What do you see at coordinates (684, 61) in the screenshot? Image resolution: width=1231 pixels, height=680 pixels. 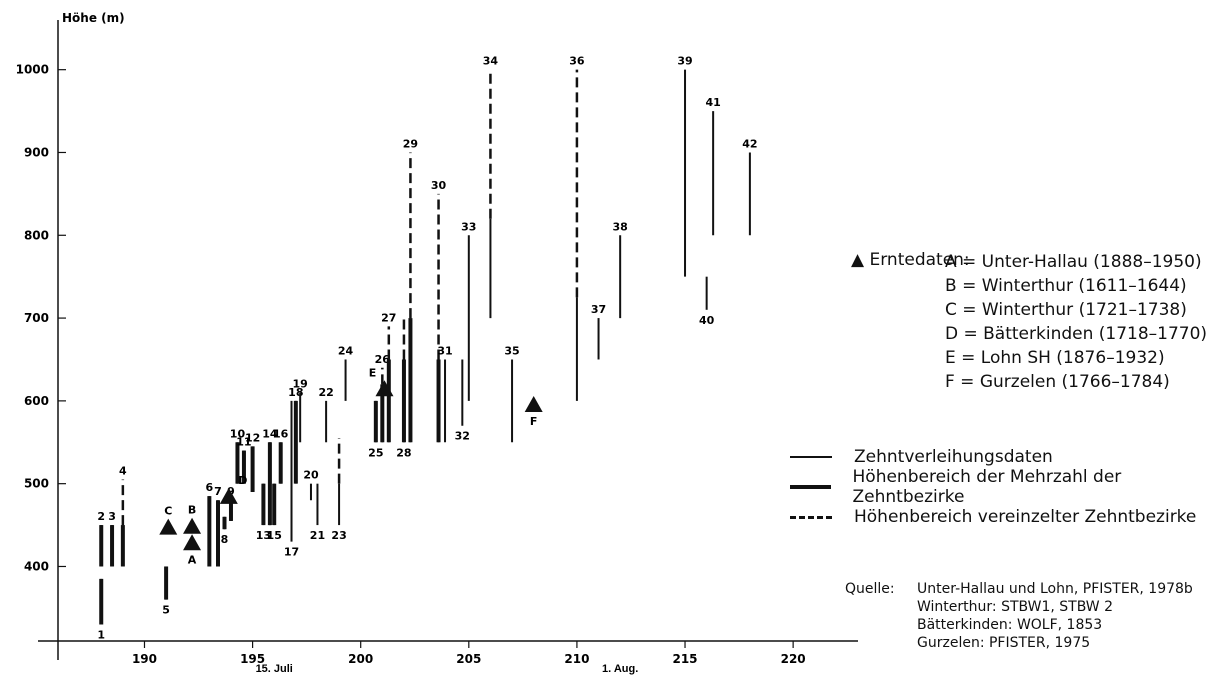 I see `range-label: 39` at bounding box center [684, 61].